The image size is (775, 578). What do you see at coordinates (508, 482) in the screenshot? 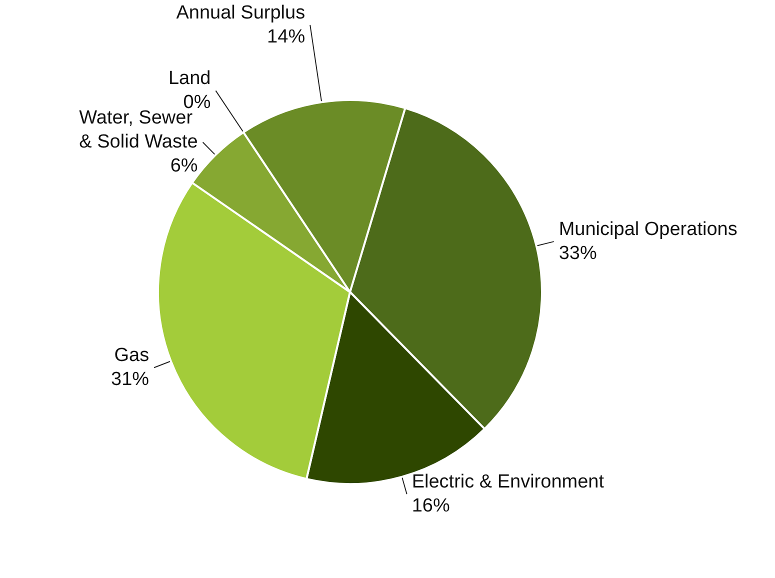
I see `slice-label: Electric & Environment` at bounding box center [508, 482].